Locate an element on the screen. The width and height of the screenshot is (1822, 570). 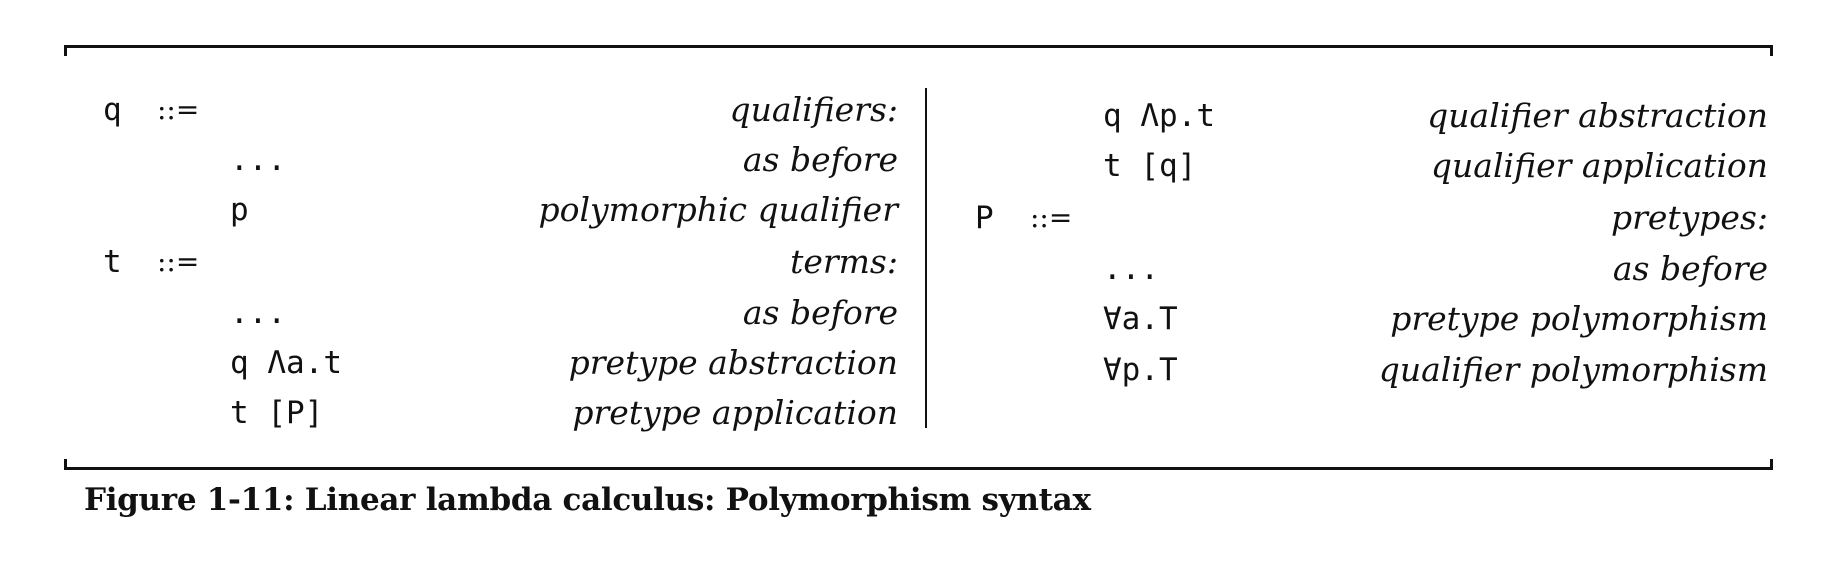
production-term: t [P] is located at coordinates (277, 413).